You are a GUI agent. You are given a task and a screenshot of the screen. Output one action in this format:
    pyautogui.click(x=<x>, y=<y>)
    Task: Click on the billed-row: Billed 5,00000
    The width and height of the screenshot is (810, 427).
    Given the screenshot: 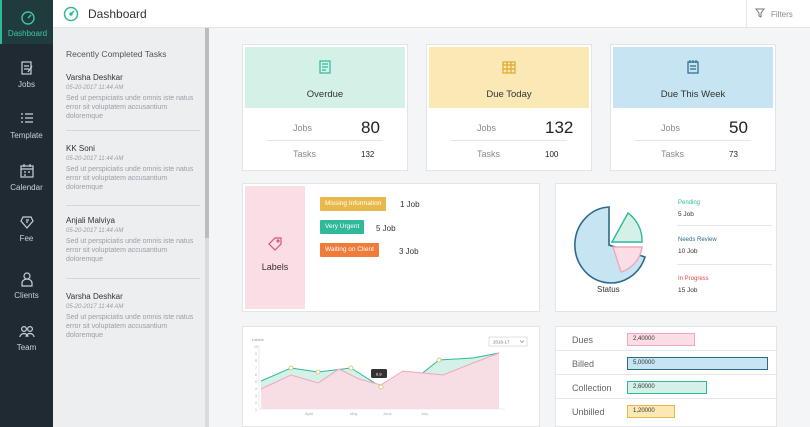 What is the action you would take?
    pyautogui.click(x=667, y=363)
    